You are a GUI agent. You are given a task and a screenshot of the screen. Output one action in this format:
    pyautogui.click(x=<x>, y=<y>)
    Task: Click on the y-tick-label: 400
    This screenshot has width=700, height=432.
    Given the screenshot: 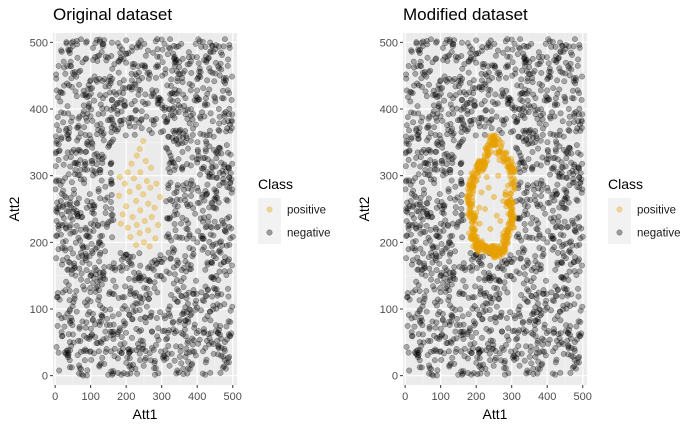 What is the action you would take?
    pyautogui.click(x=39, y=110)
    